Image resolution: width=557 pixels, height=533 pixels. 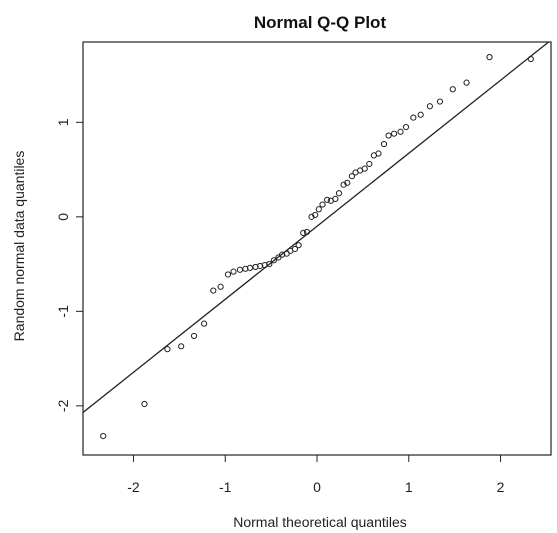 What do you see at coordinates (320, 22) in the screenshot?
I see `chart-title: Normal Q-Q Plot` at bounding box center [320, 22].